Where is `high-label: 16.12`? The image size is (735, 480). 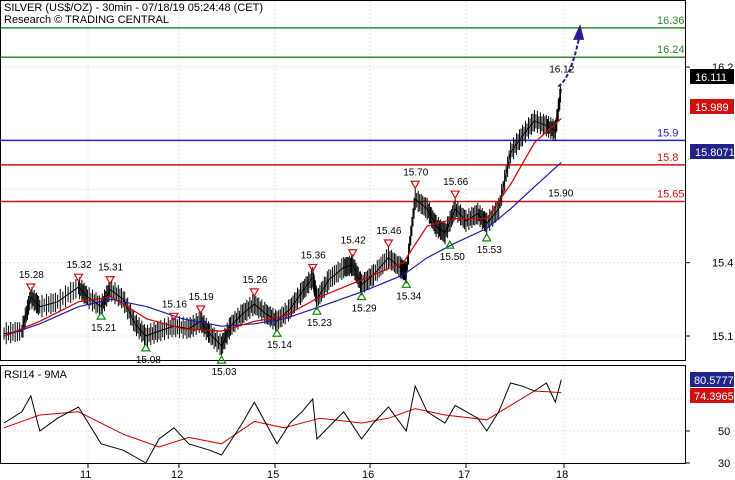
high-label: 16.12 is located at coordinates (561, 70).